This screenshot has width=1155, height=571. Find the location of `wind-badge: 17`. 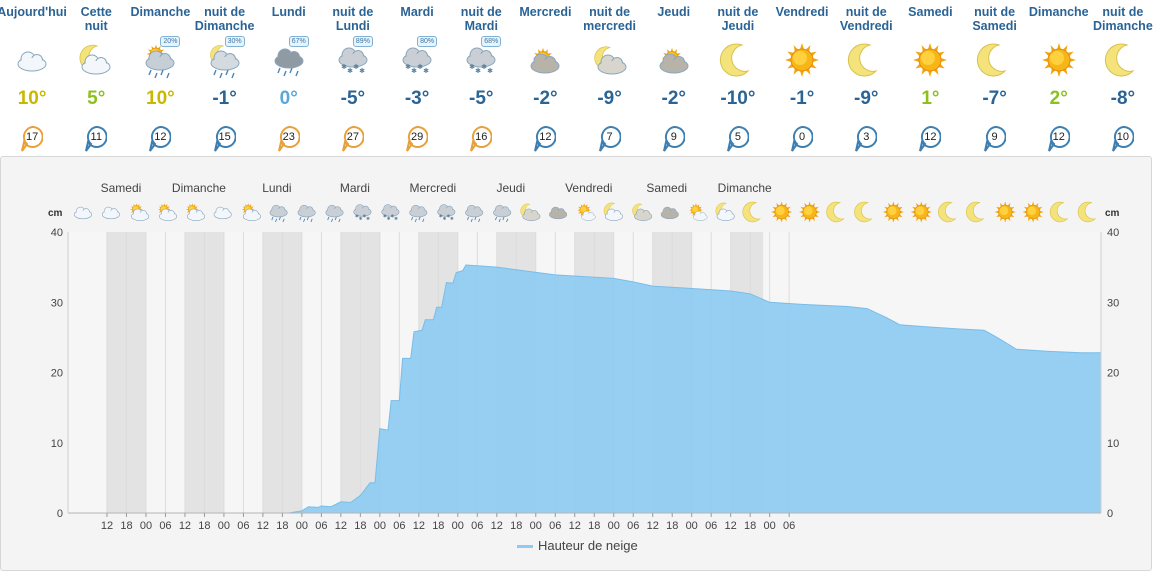

wind-badge: 17 is located at coordinates (32, 139).